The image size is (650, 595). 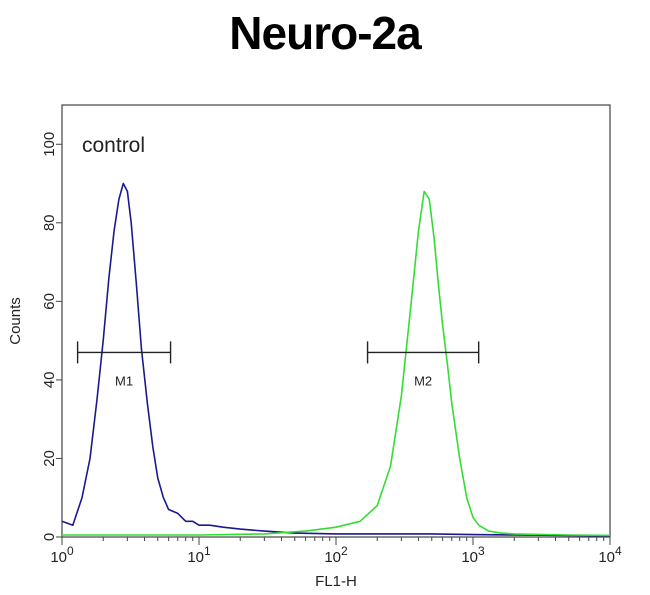 I want to click on x-tick-label: 10¹, so click(x=199, y=555).